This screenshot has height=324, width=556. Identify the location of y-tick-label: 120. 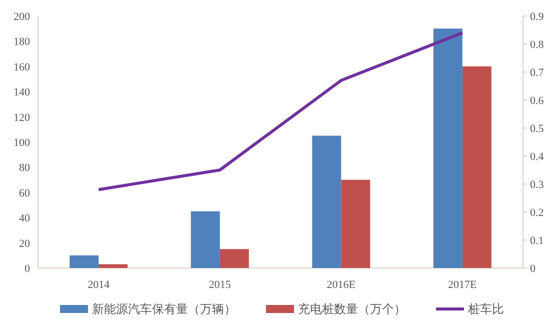
(22, 118).